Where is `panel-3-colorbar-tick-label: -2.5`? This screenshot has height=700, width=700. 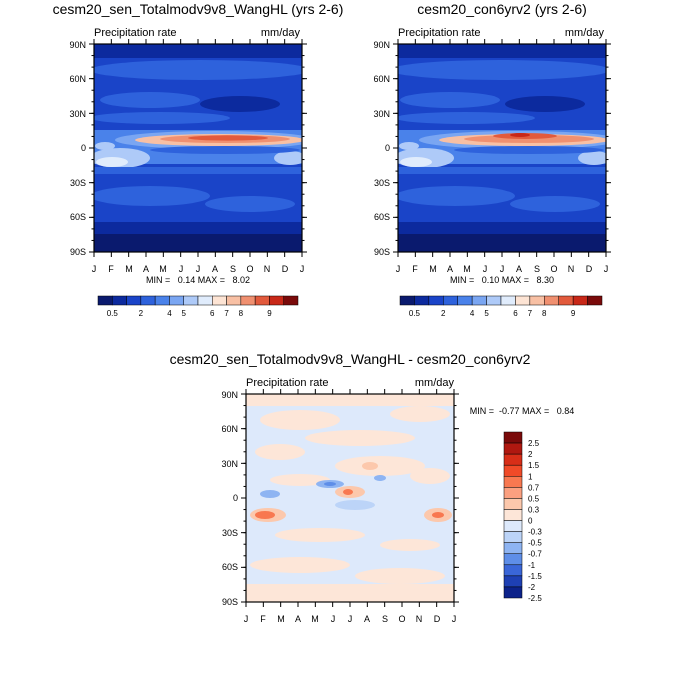 panel-3-colorbar-tick-label: -2.5 is located at coordinates (535, 598).